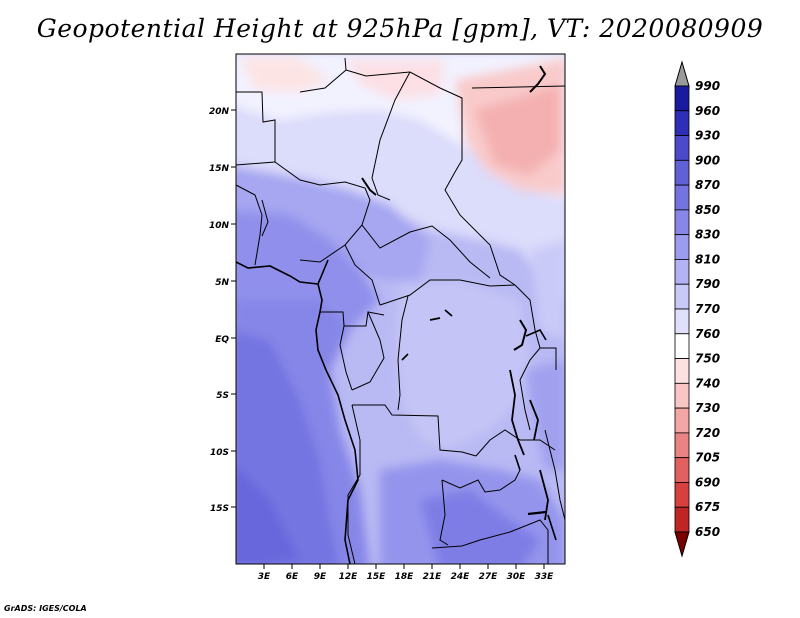  I want to click on lon-label: 24E, so click(461, 577).